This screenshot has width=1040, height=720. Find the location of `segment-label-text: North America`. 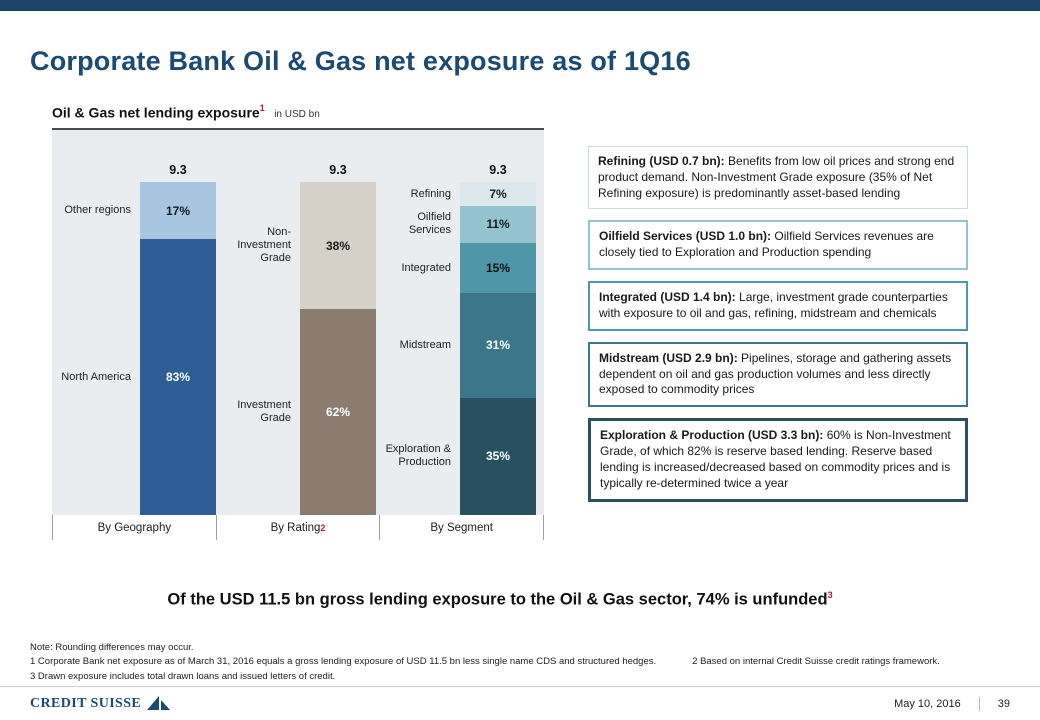

segment-label-text: North America is located at coordinates (96, 376).